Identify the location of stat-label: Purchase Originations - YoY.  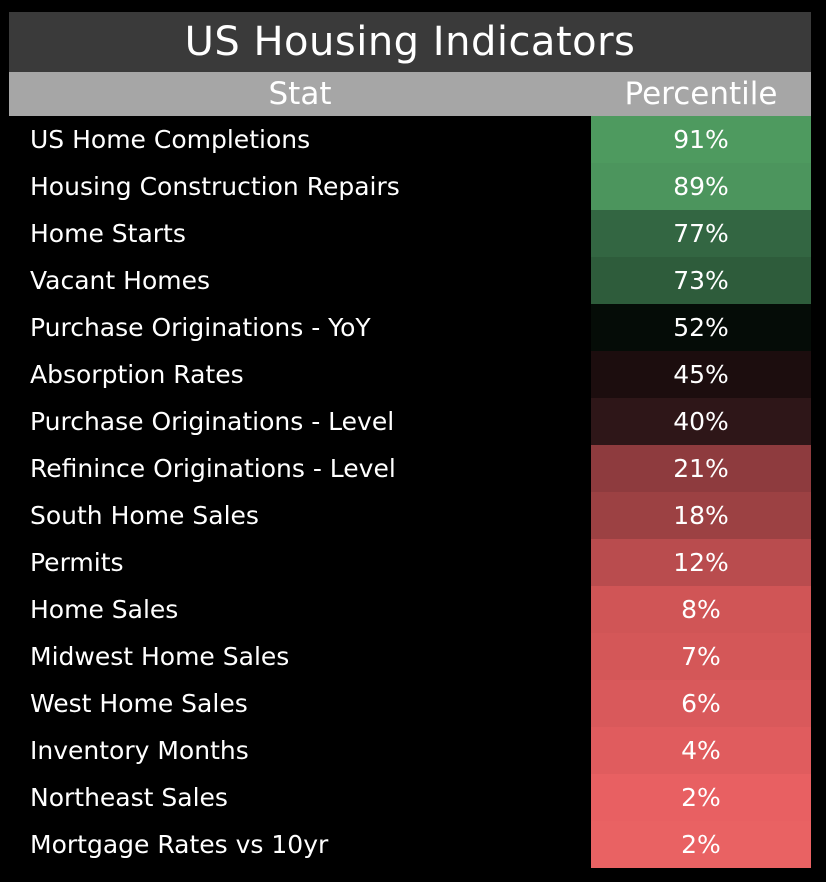
(200, 327).